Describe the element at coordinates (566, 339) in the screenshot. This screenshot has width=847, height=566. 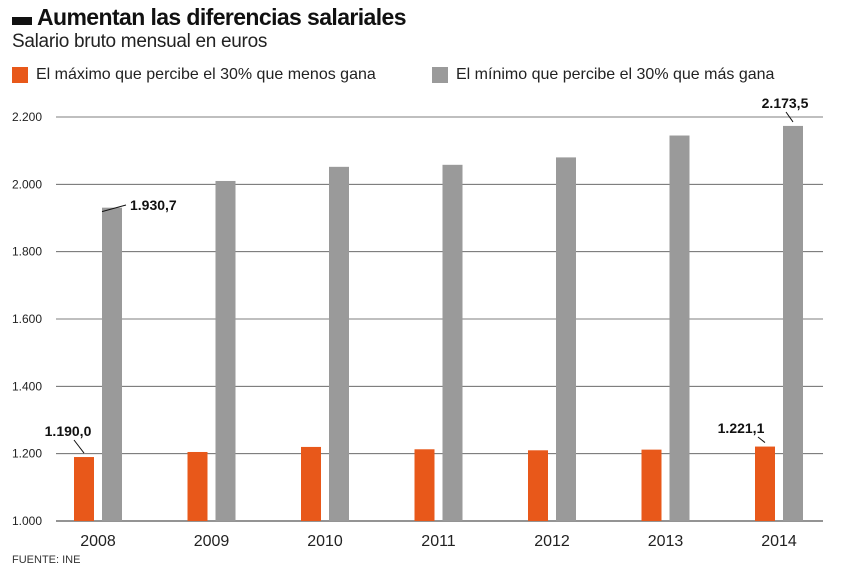
I see `bar-series-2-2012` at that location.